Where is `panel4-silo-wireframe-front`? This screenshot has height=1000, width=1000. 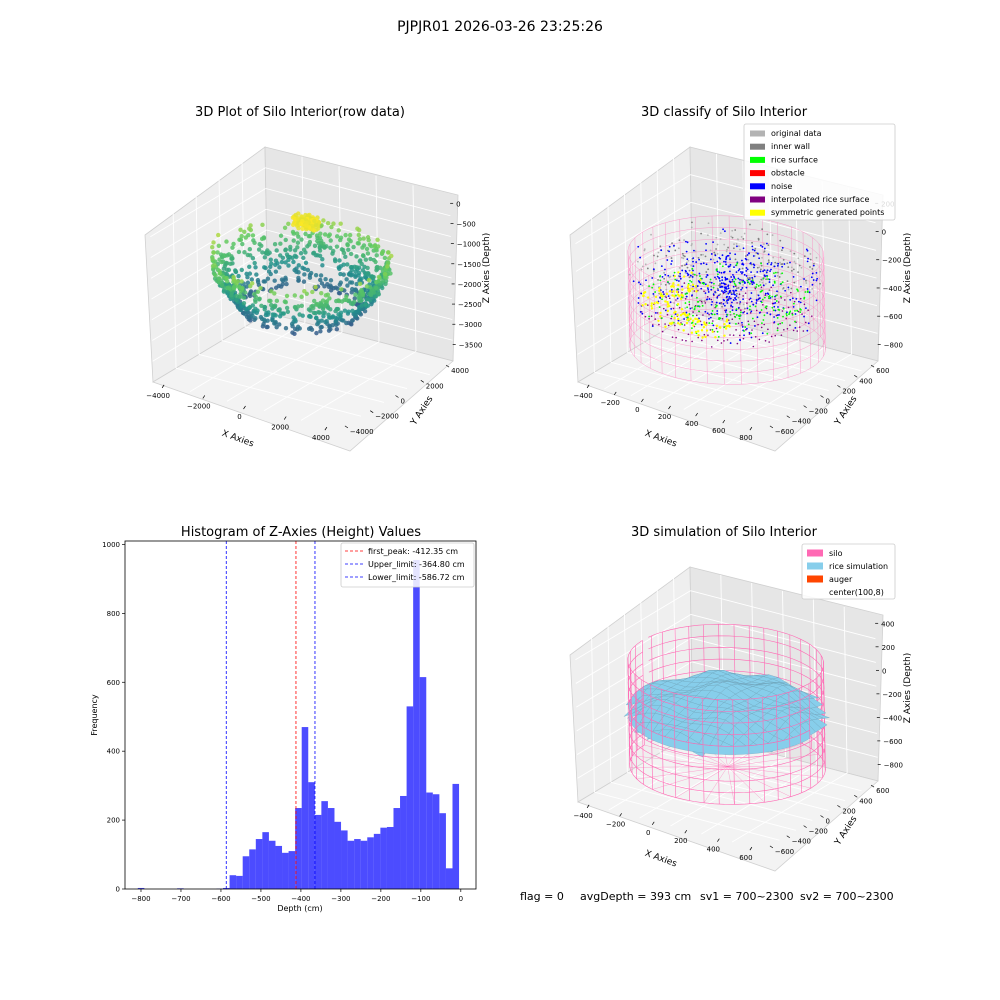 panel4-silo-wireframe-front is located at coordinates (719, 722).